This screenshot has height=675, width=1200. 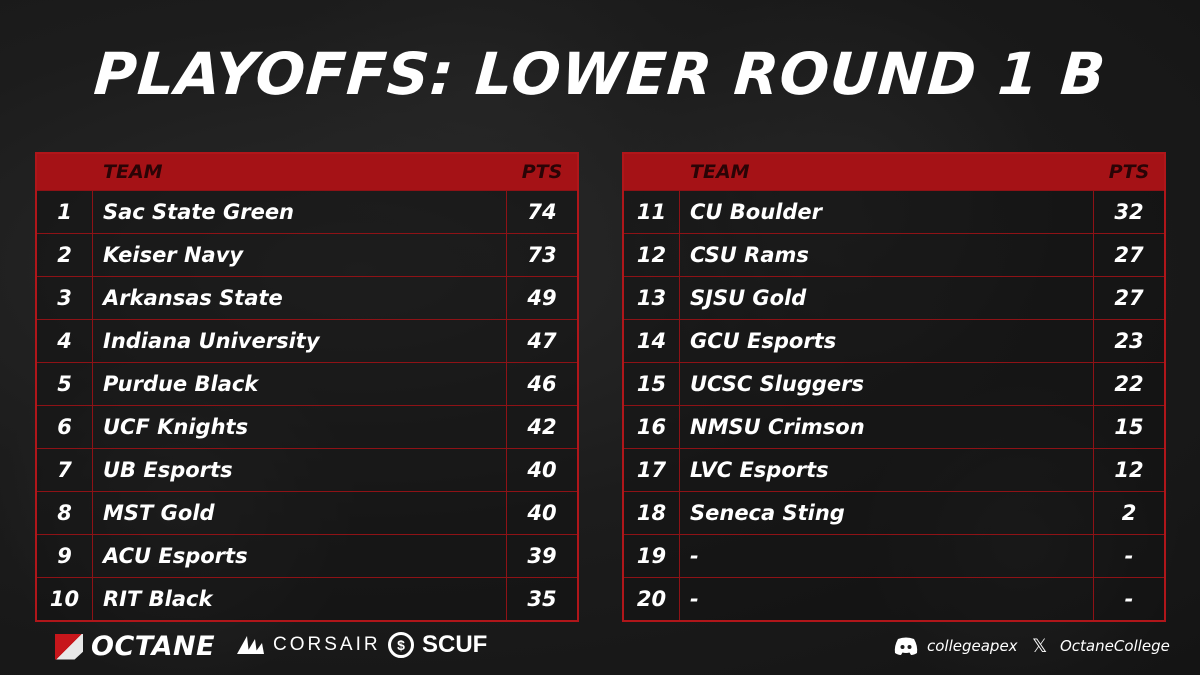 I want to click on points-cell: 47, so click(x=542, y=341).